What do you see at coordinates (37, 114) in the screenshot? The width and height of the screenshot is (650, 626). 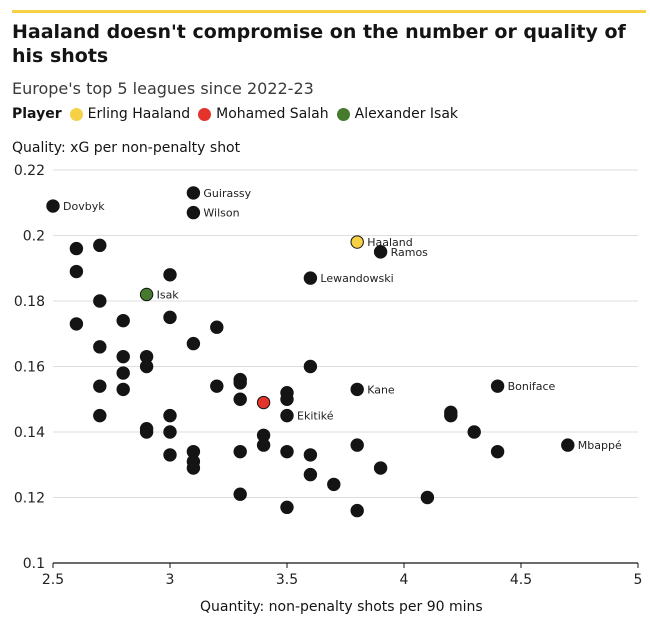 I see `legend-title: Player` at bounding box center [37, 114].